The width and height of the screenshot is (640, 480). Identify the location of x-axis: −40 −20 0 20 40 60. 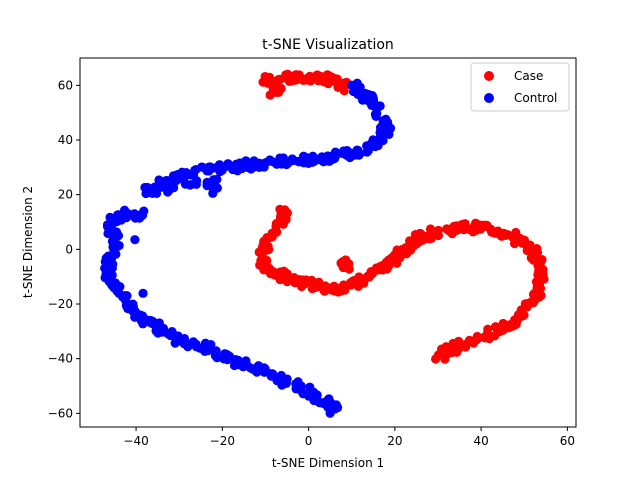
(349, 437).